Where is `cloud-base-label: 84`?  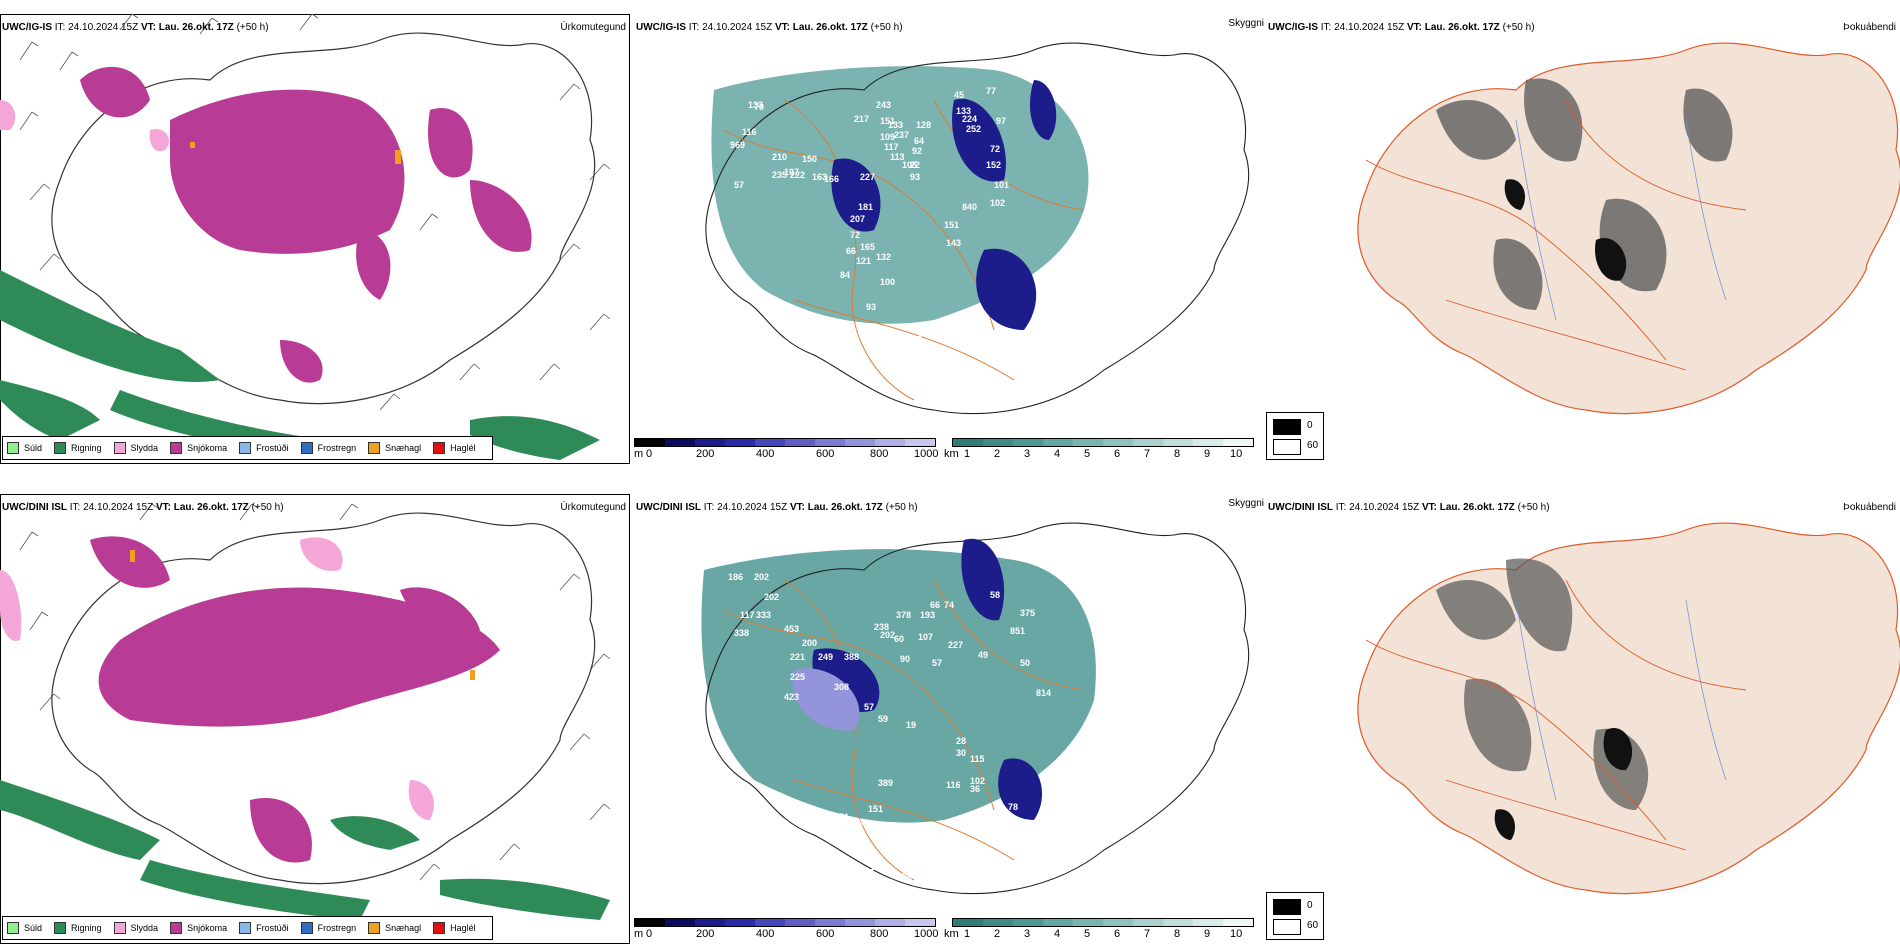 cloud-base-label: 84 is located at coordinates (845, 275).